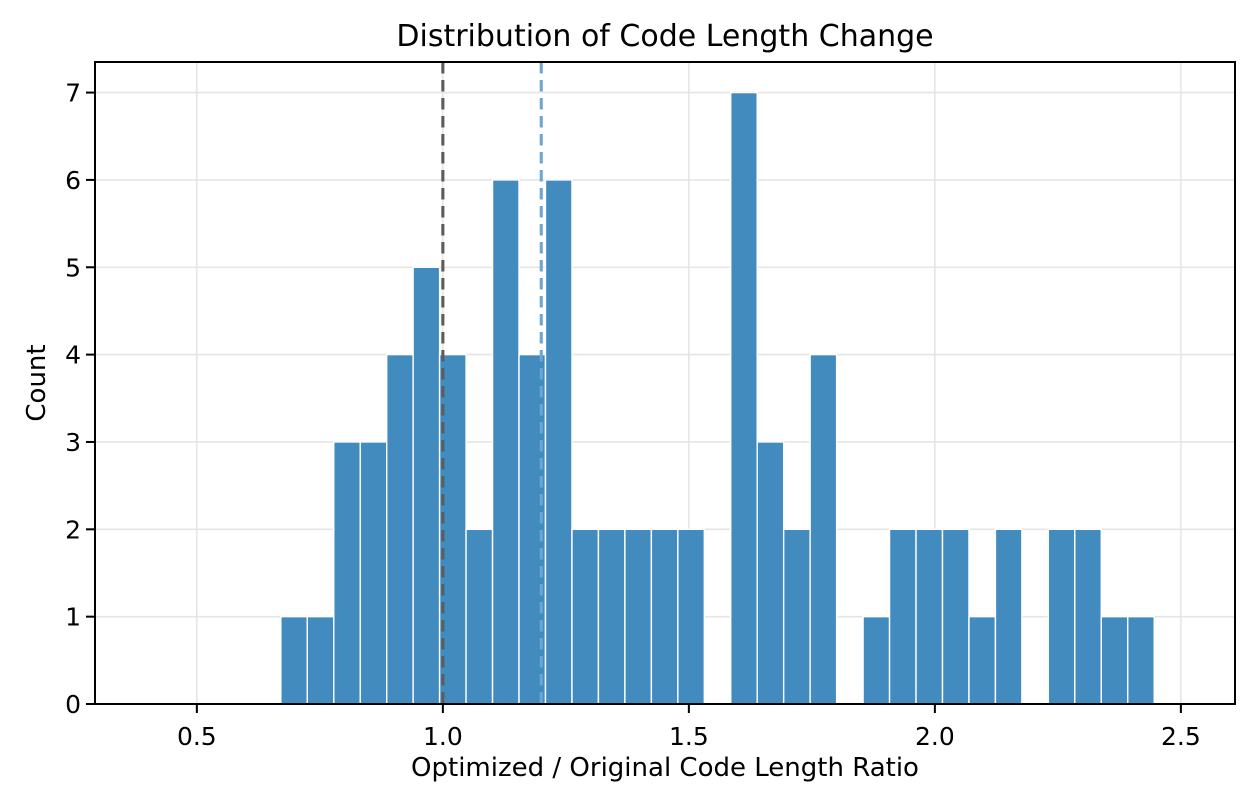 This screenshot has height=810, width=1260. What do you see at coordinates (37, 383) in the screenshot?
I see `y-axis-label: Count` at bounding box center [37, 383].